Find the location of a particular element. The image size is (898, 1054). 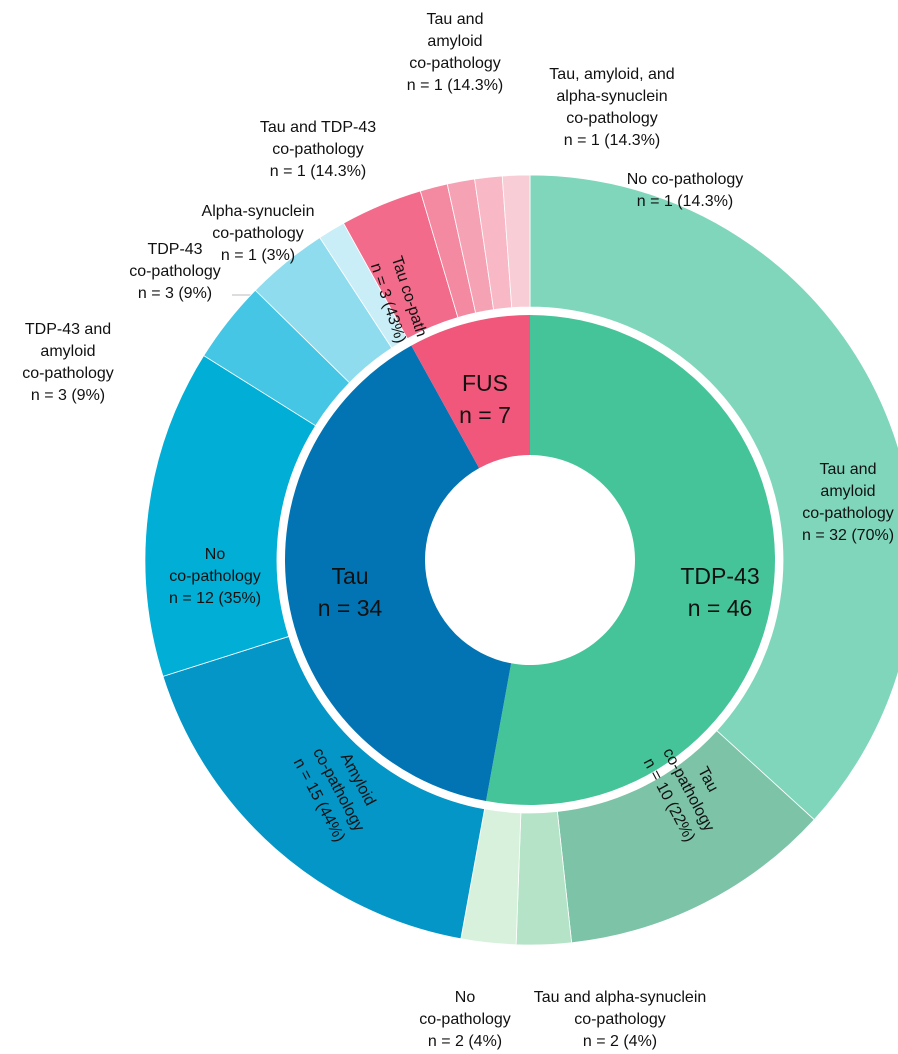

group-value: n = 46 is located at coordinates (720, 608).